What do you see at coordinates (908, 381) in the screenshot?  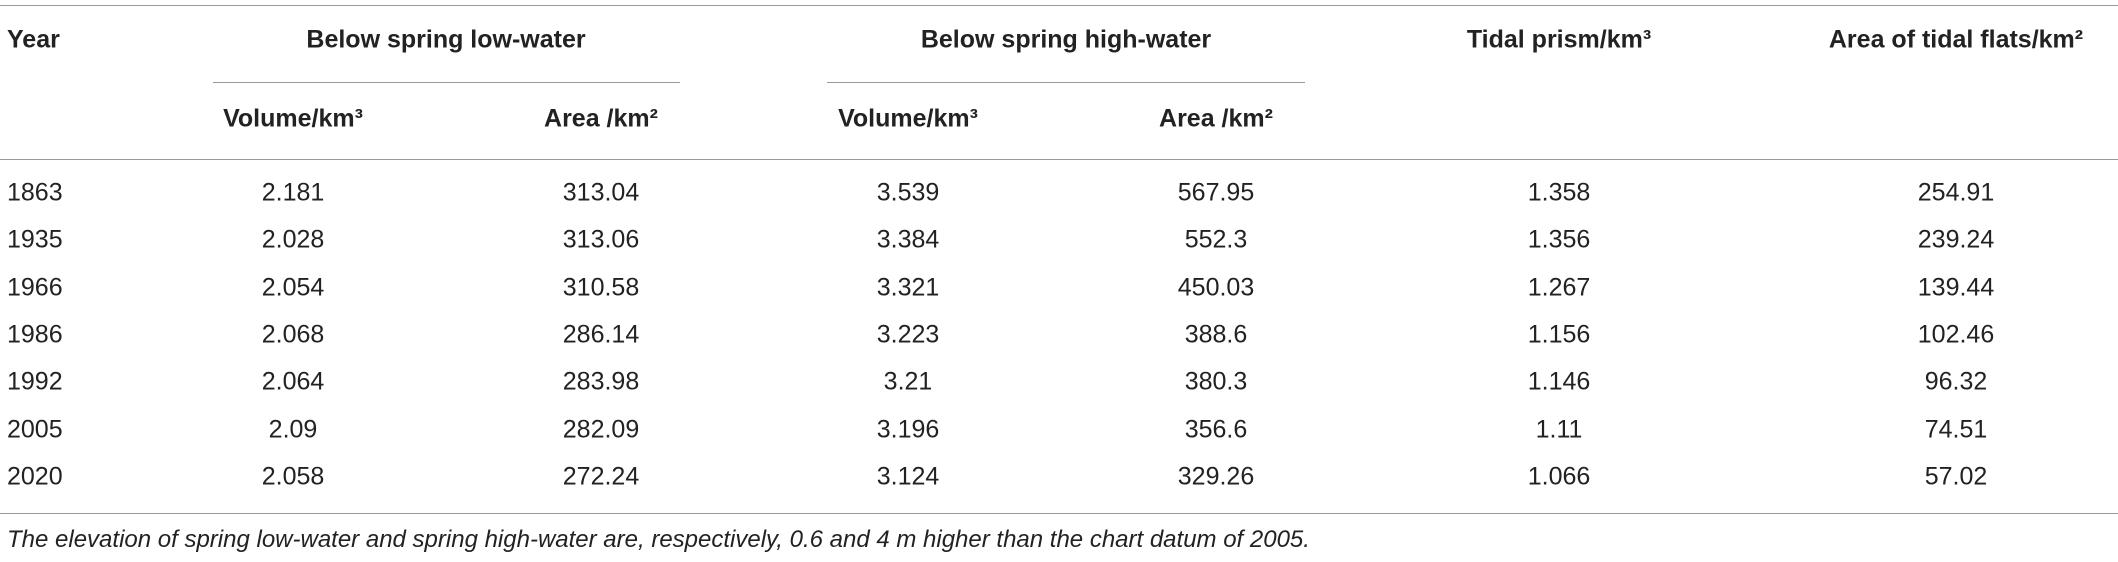 I see `table-cell: 3.21` at bounding box center [908, 381].